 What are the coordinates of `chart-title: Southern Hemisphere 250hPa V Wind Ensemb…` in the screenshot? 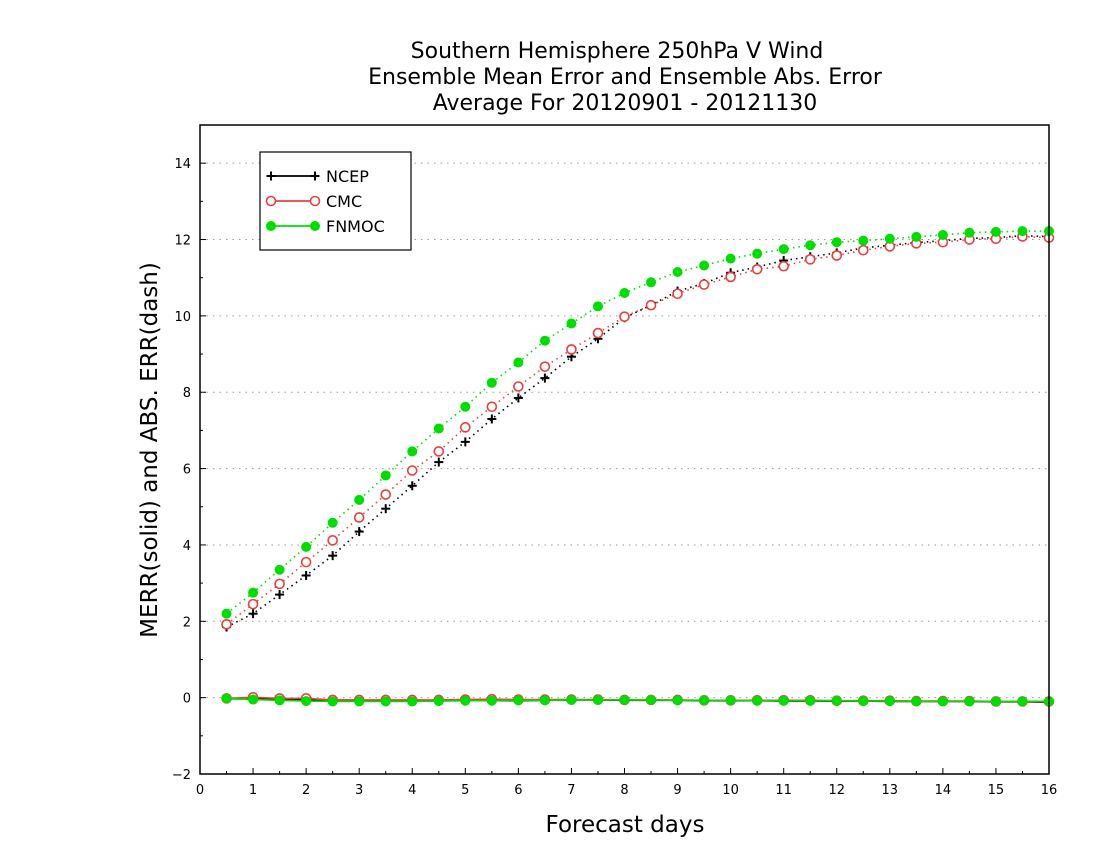 It's located at (625, 77).